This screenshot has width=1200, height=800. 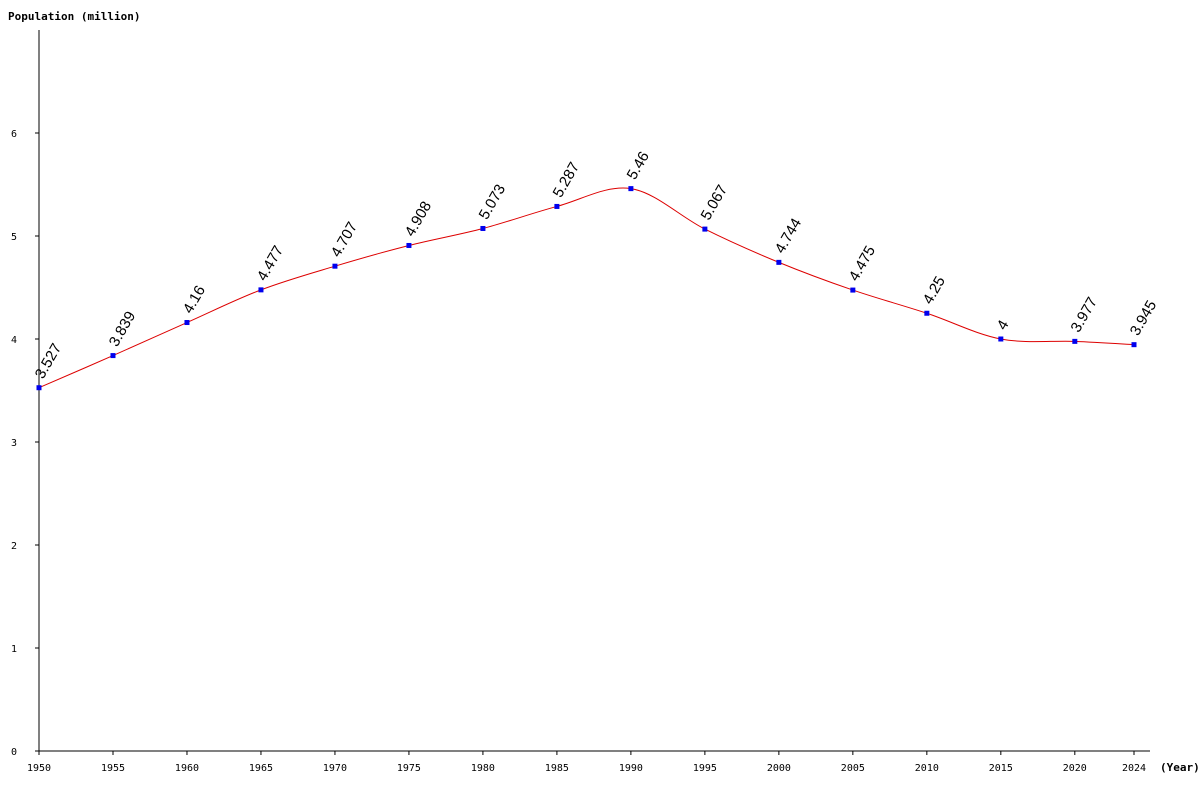 What do you see at coordinates (1084, 314) in the screenshot?
I see `data-label: 3.977` at bounding box center [1084, 314].